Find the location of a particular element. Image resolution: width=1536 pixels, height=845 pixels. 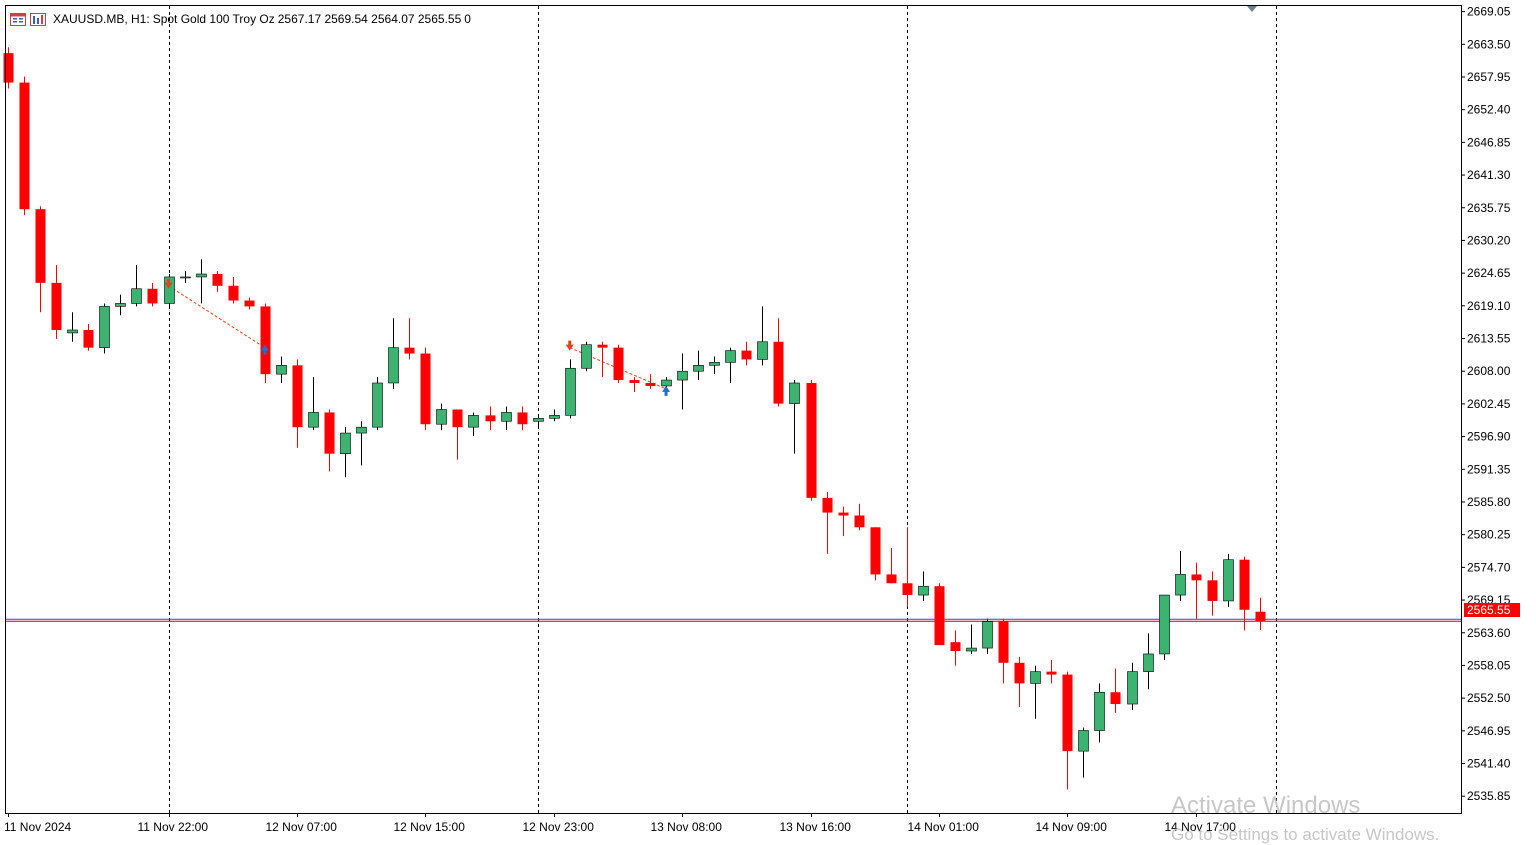

indicators-icon is located at coordinates (38, 19).